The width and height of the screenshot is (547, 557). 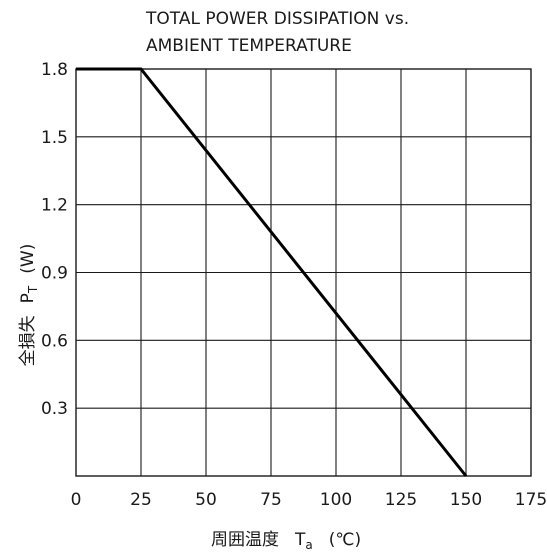 I want to click on x-tick-label: 0, so click(x=76, y=500).